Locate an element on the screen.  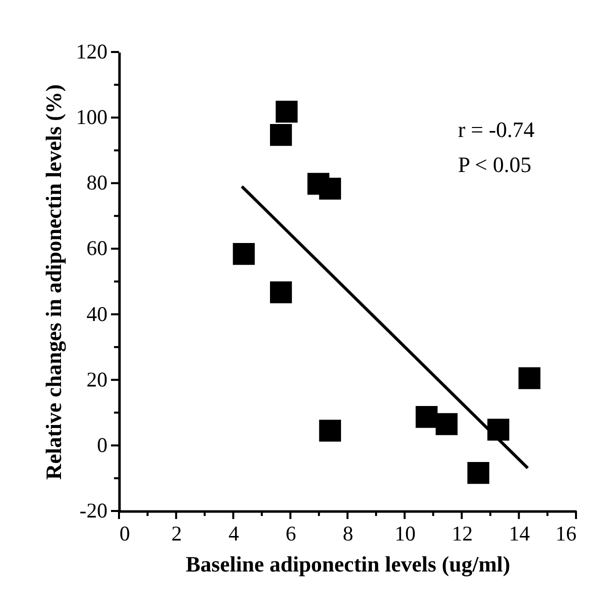
x-tick-label: 2 is located at coordinates (176, 534).